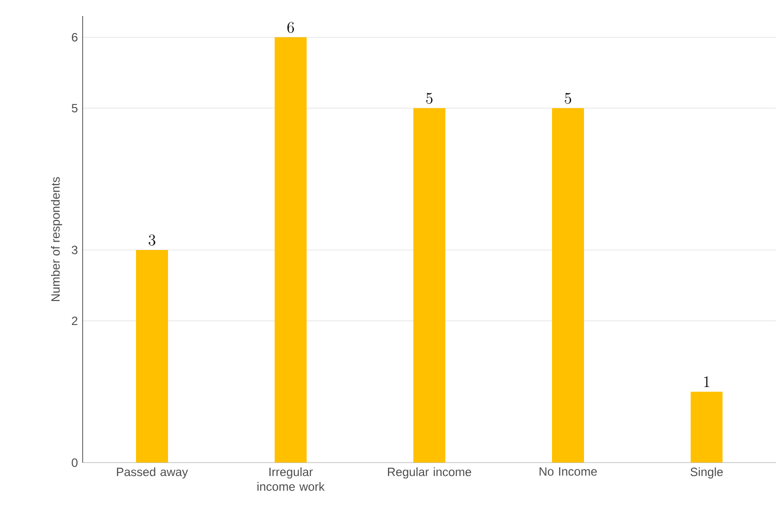 The image size is (784, 516). I want to click on data-label: 6, so click(290, 27).